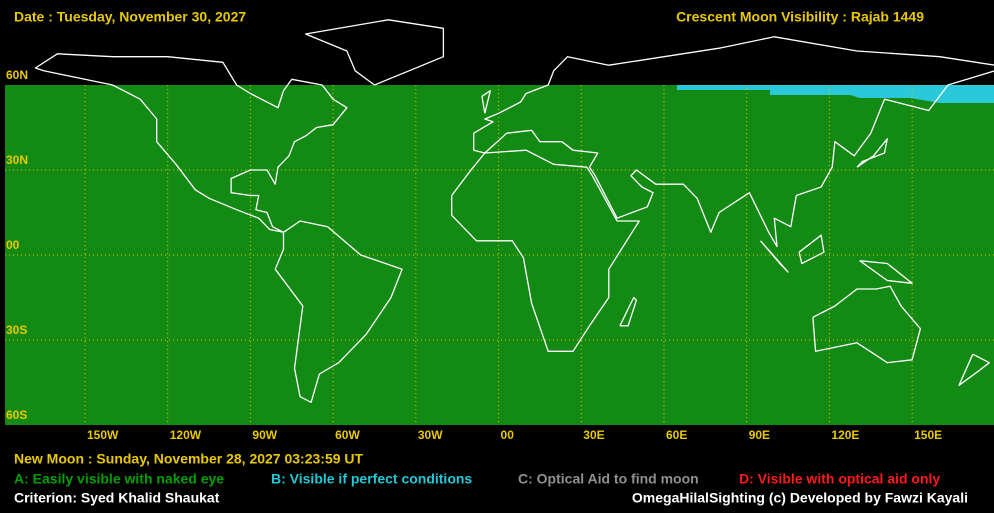 This screenshot has width=994, height=513. I want to click on date: Date : Tuesday, November 30, 2027, so click(130, 17).